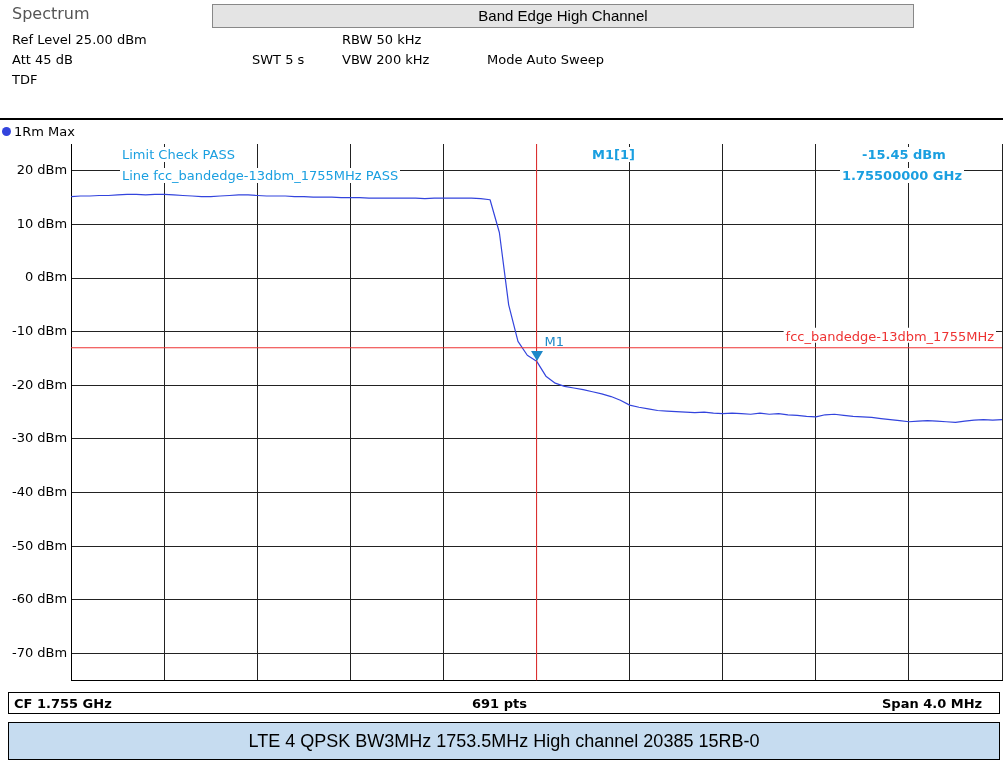  What do you see at coordinates (278, 59) in the screenshot?
I see `text: SWT 5 s` at bounding box center [278, 59].